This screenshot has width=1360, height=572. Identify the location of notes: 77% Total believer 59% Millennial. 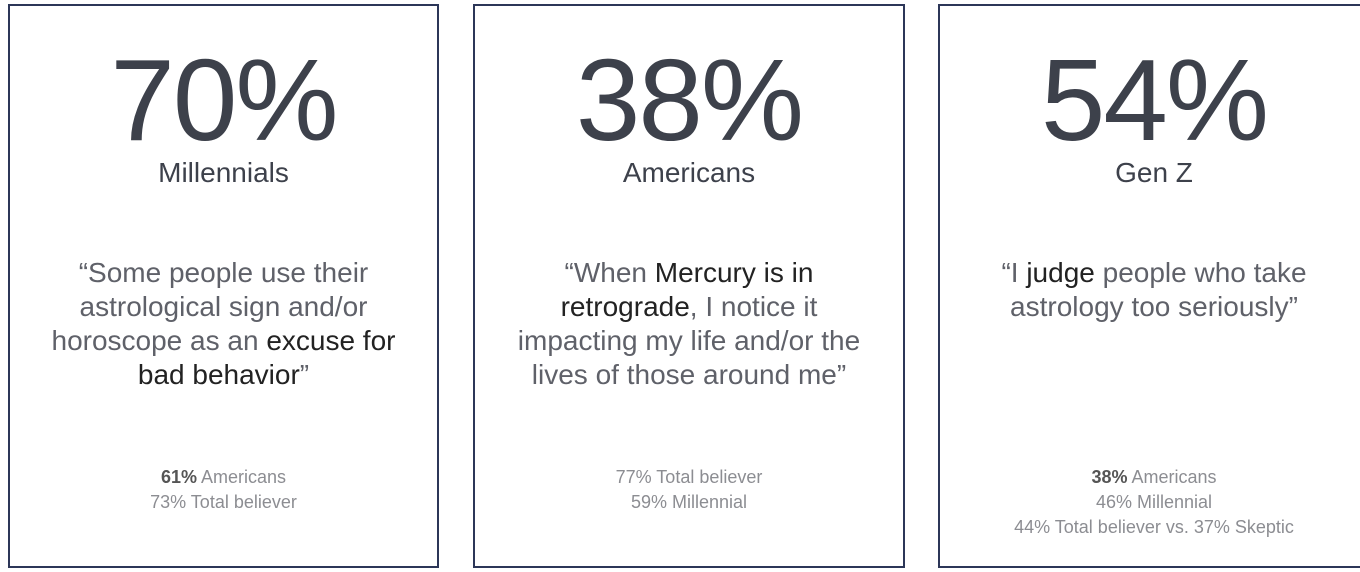
(689, 490).